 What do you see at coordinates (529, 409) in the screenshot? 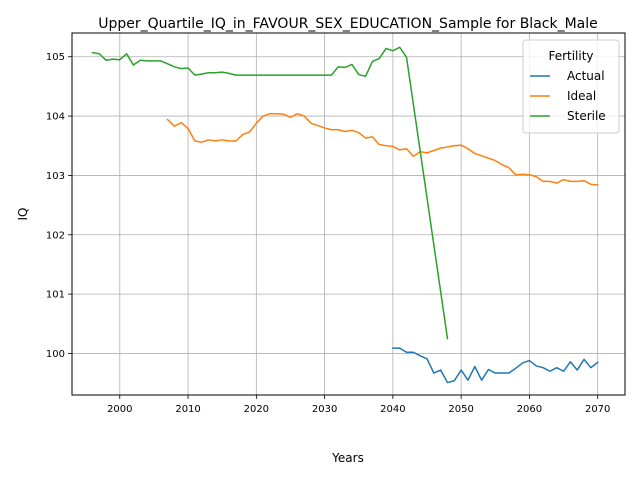
I see `x-tick-label: 2060` at bounding box center [529, 409].